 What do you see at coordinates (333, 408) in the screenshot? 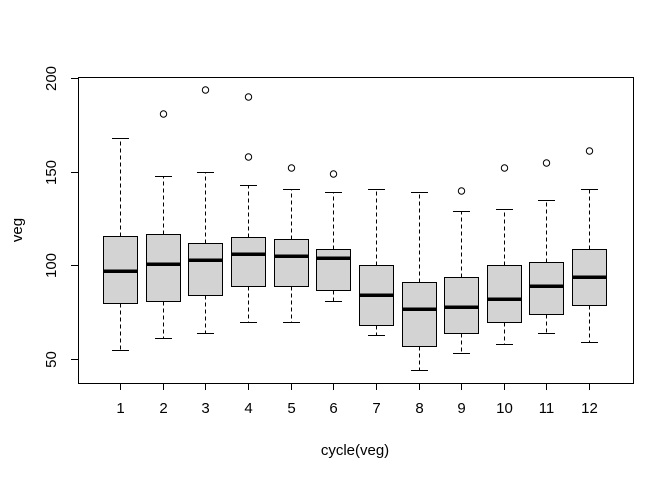
I see `x-tick-label: 6` at bounding box center [333, 408].